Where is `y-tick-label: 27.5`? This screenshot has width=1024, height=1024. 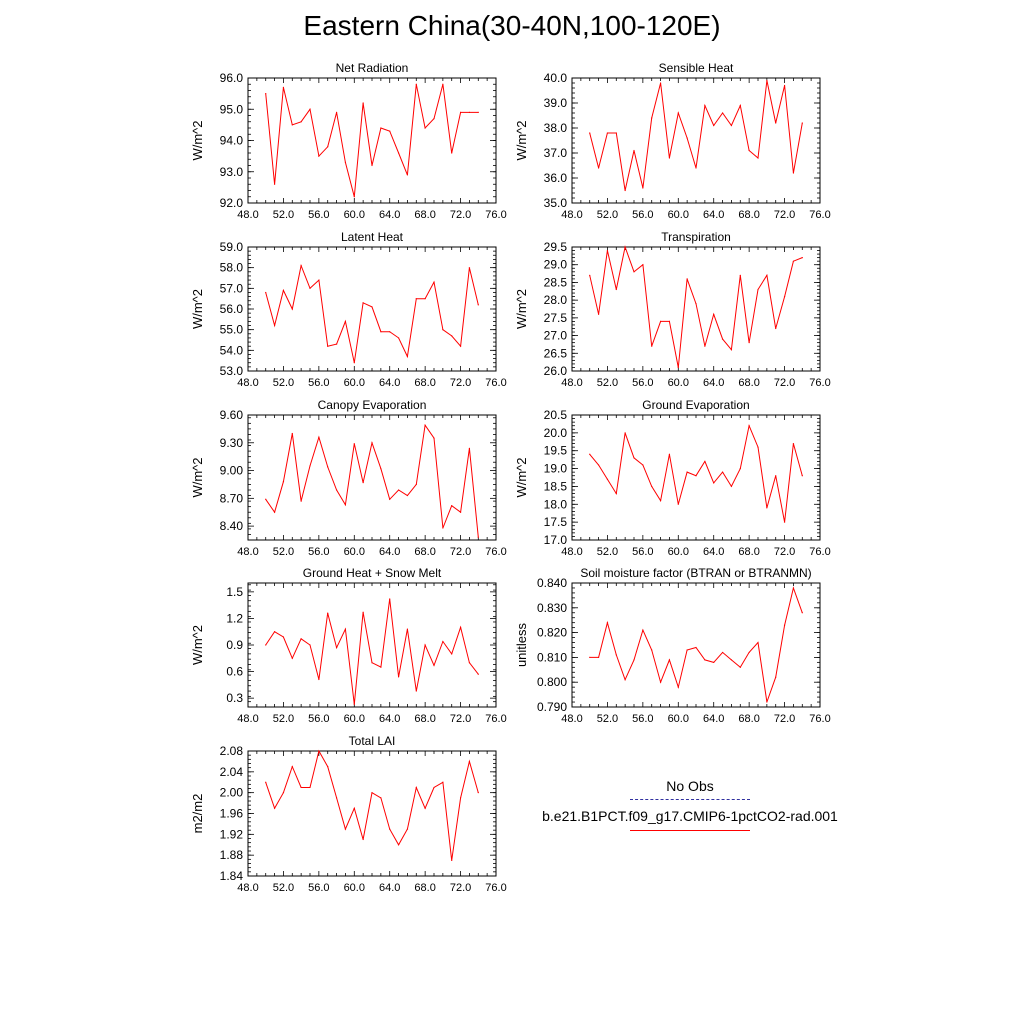
y-tick-label: 27.5 is located at coordinates (556, 318).